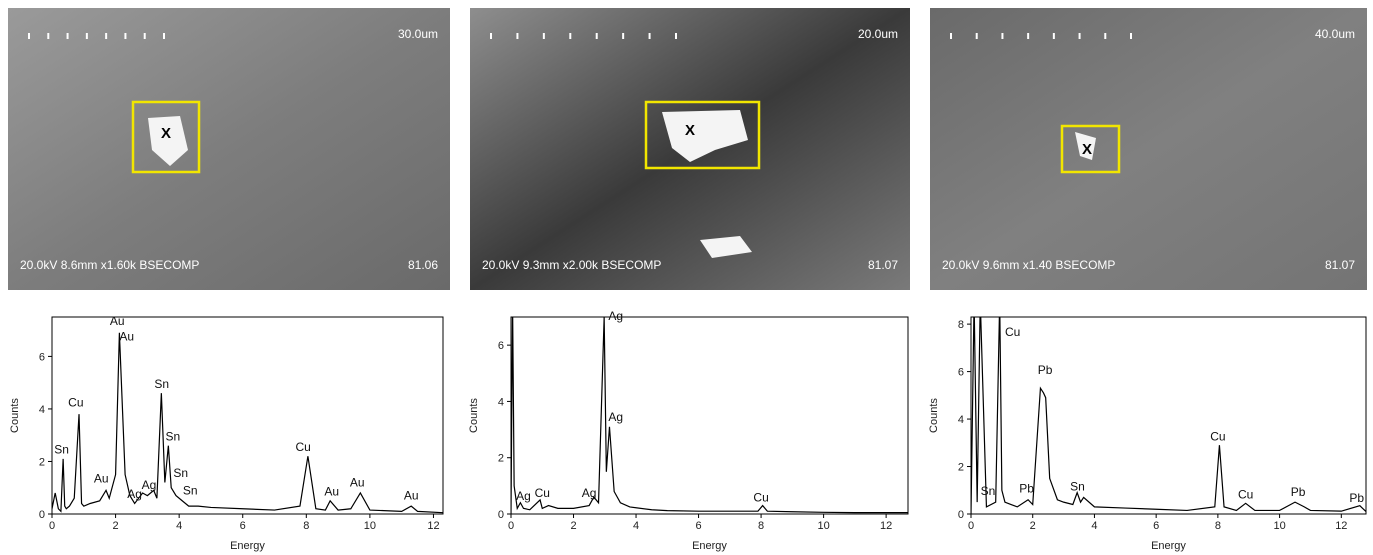  What do you see at coordinates (883, 265) in the screenshot?
I see `image-number: 81.07` at bounding box center [883, 265].